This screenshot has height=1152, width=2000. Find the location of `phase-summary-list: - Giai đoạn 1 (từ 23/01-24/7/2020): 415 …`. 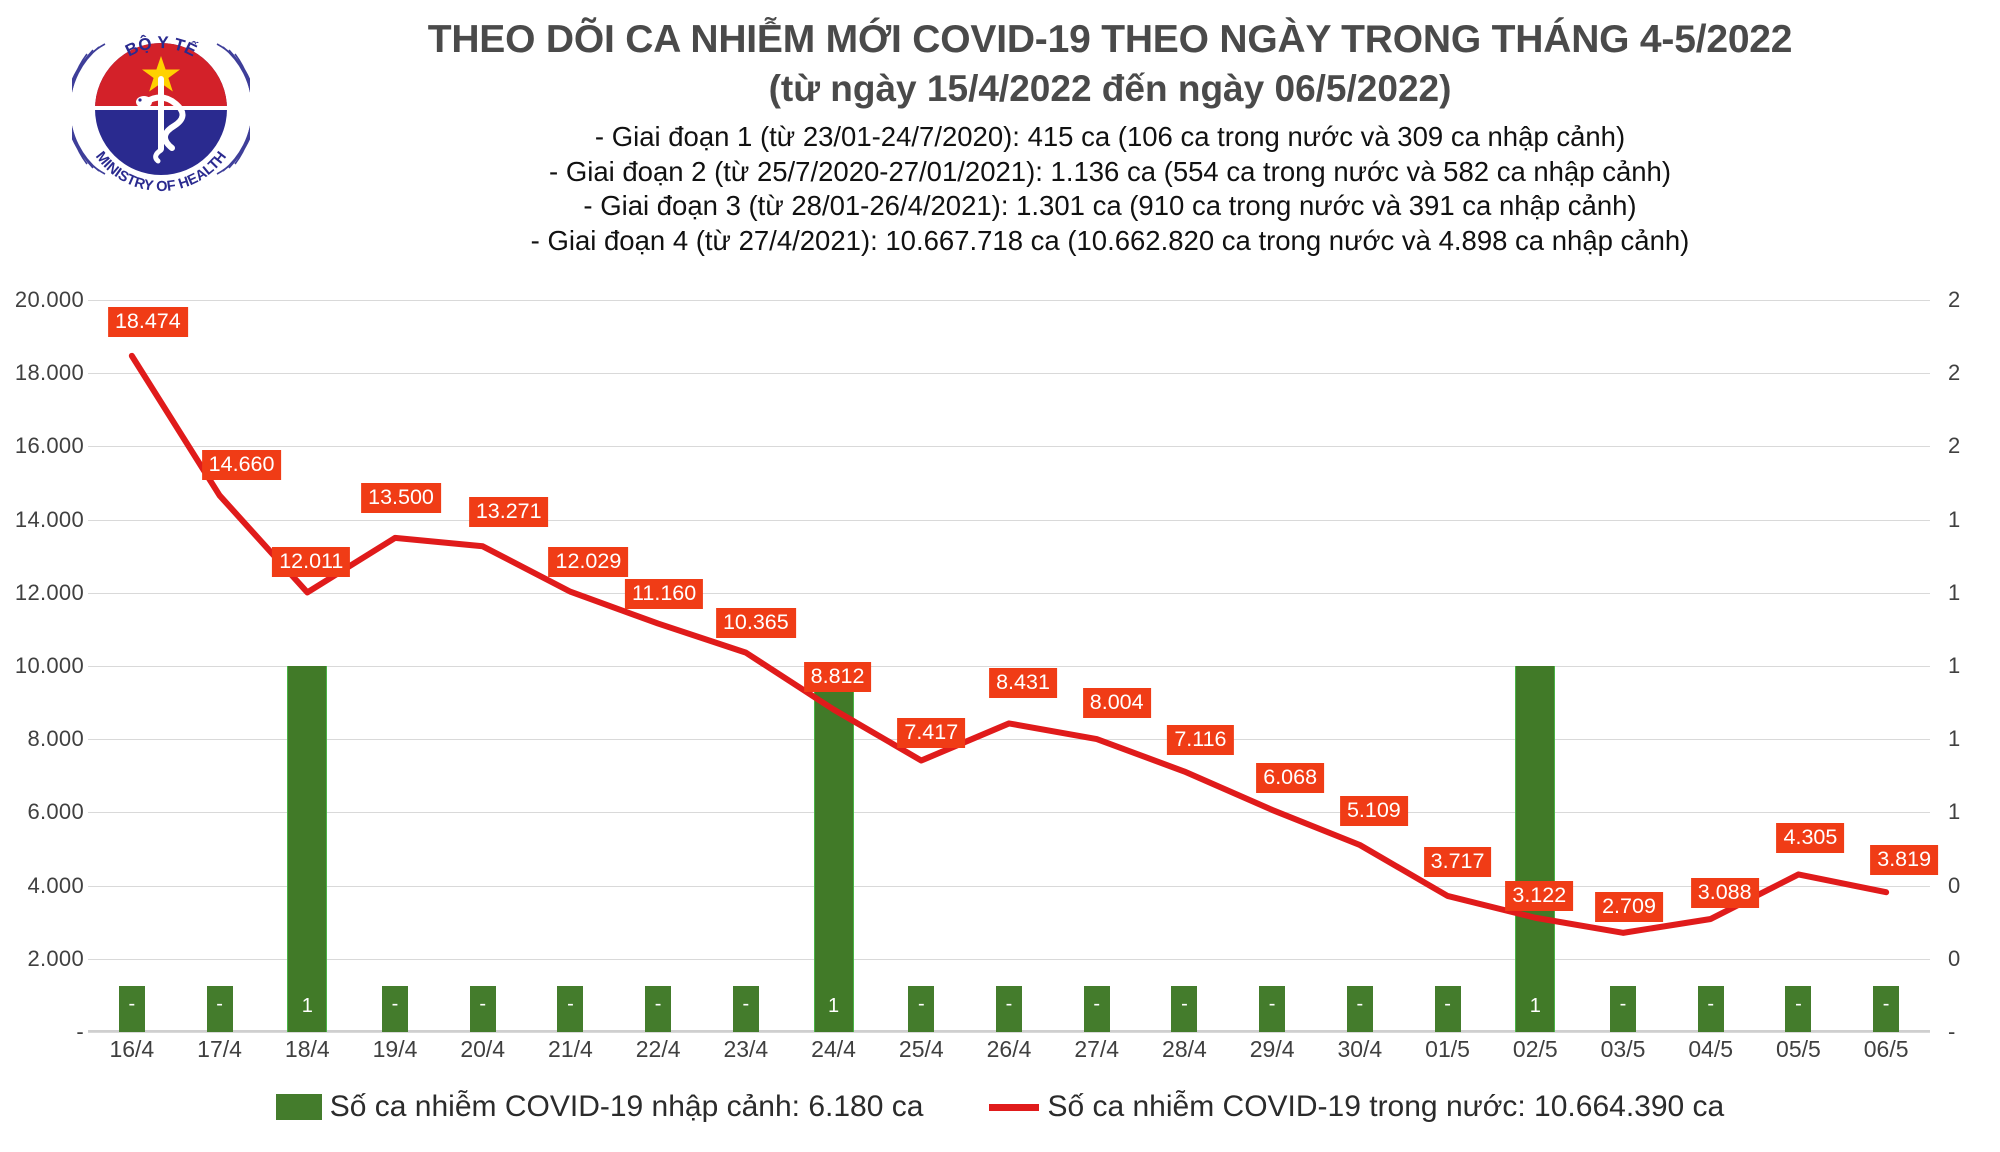

phase-summary-list: - Giai đoạn 1 (từ 23/01-24/7/2020): 415 … is located at coordinates (1110, 189).